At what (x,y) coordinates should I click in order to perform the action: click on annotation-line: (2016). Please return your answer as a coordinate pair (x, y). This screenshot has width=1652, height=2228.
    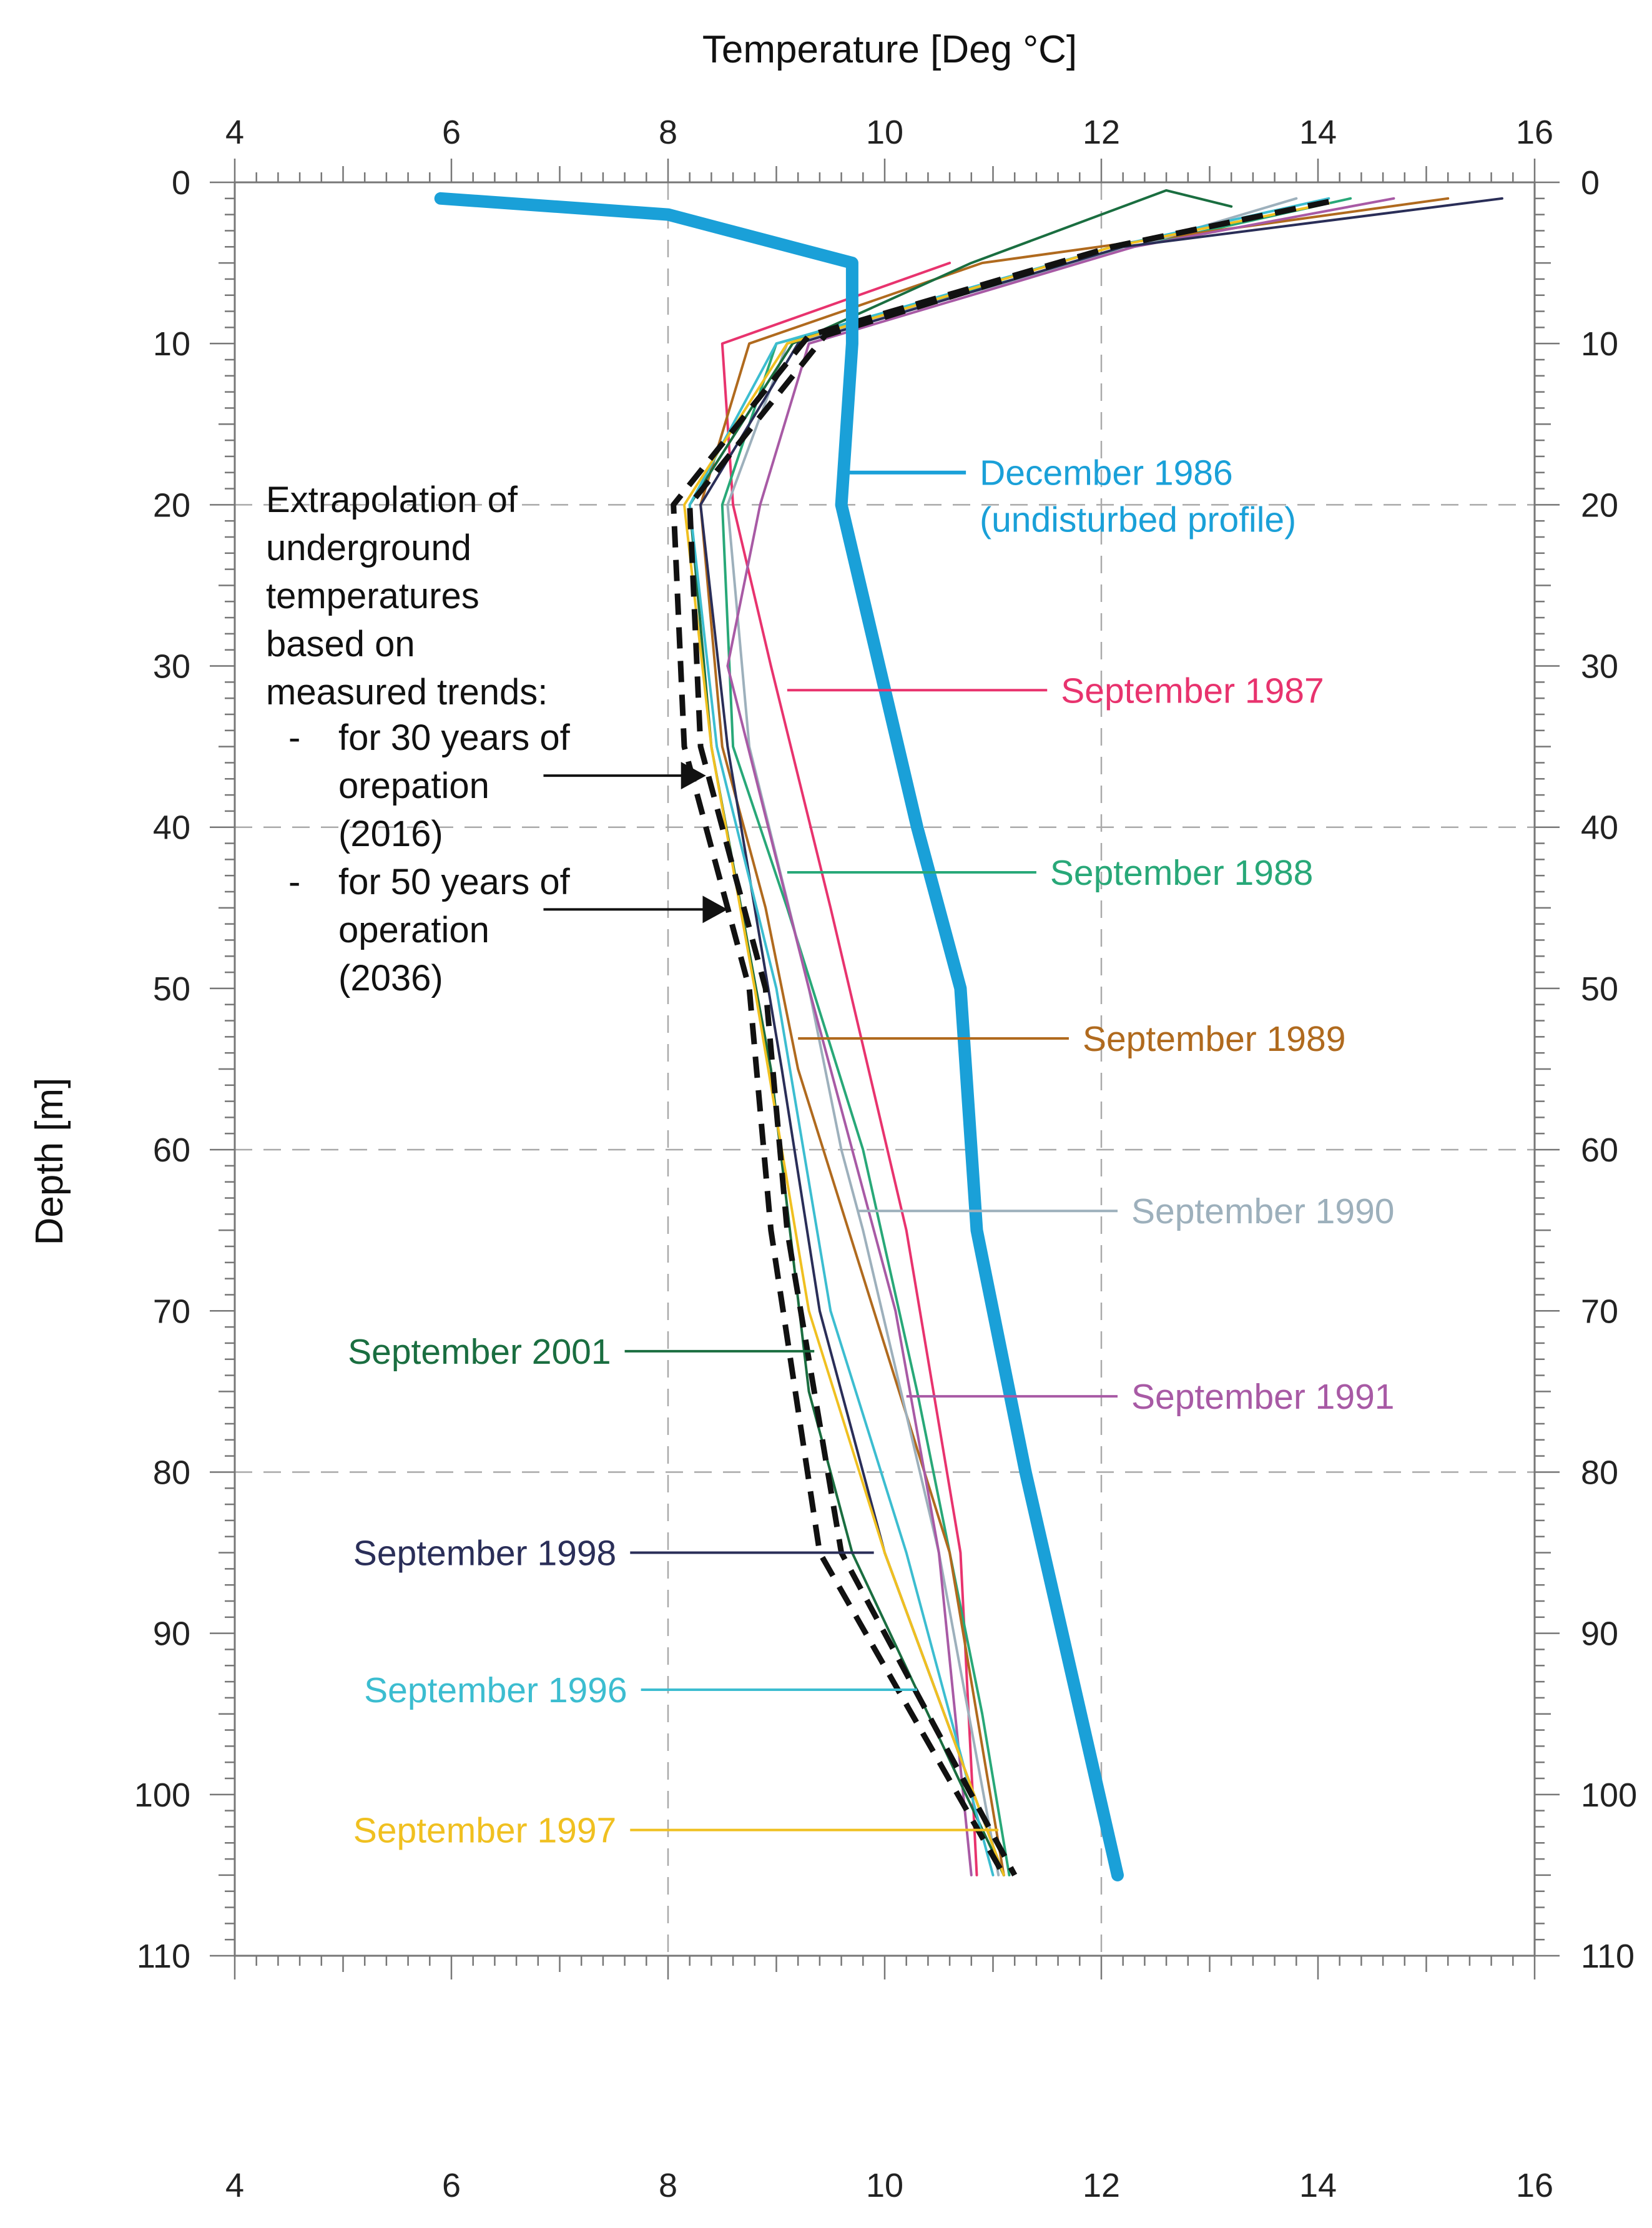
    Looking at the image, I should click on (390, 834).